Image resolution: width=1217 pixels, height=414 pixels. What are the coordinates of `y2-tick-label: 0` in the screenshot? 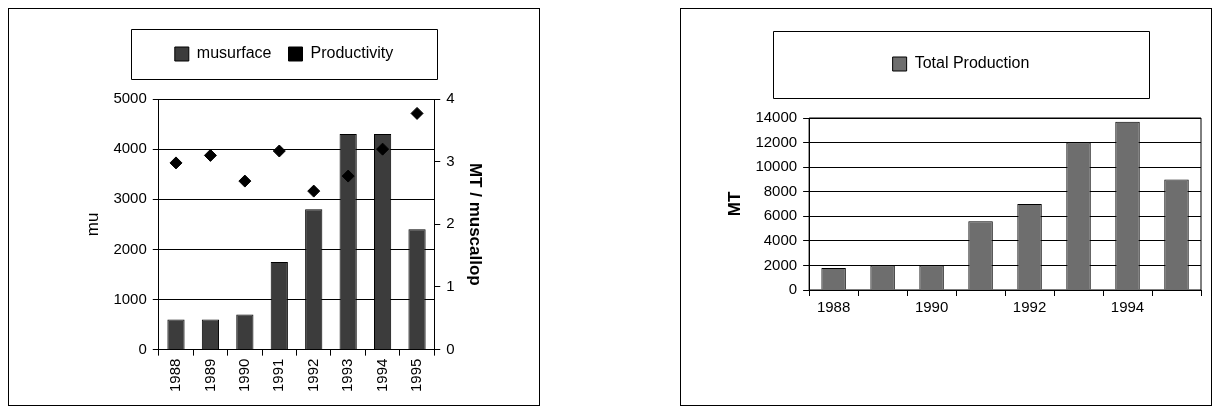 It's located at (450, 348).